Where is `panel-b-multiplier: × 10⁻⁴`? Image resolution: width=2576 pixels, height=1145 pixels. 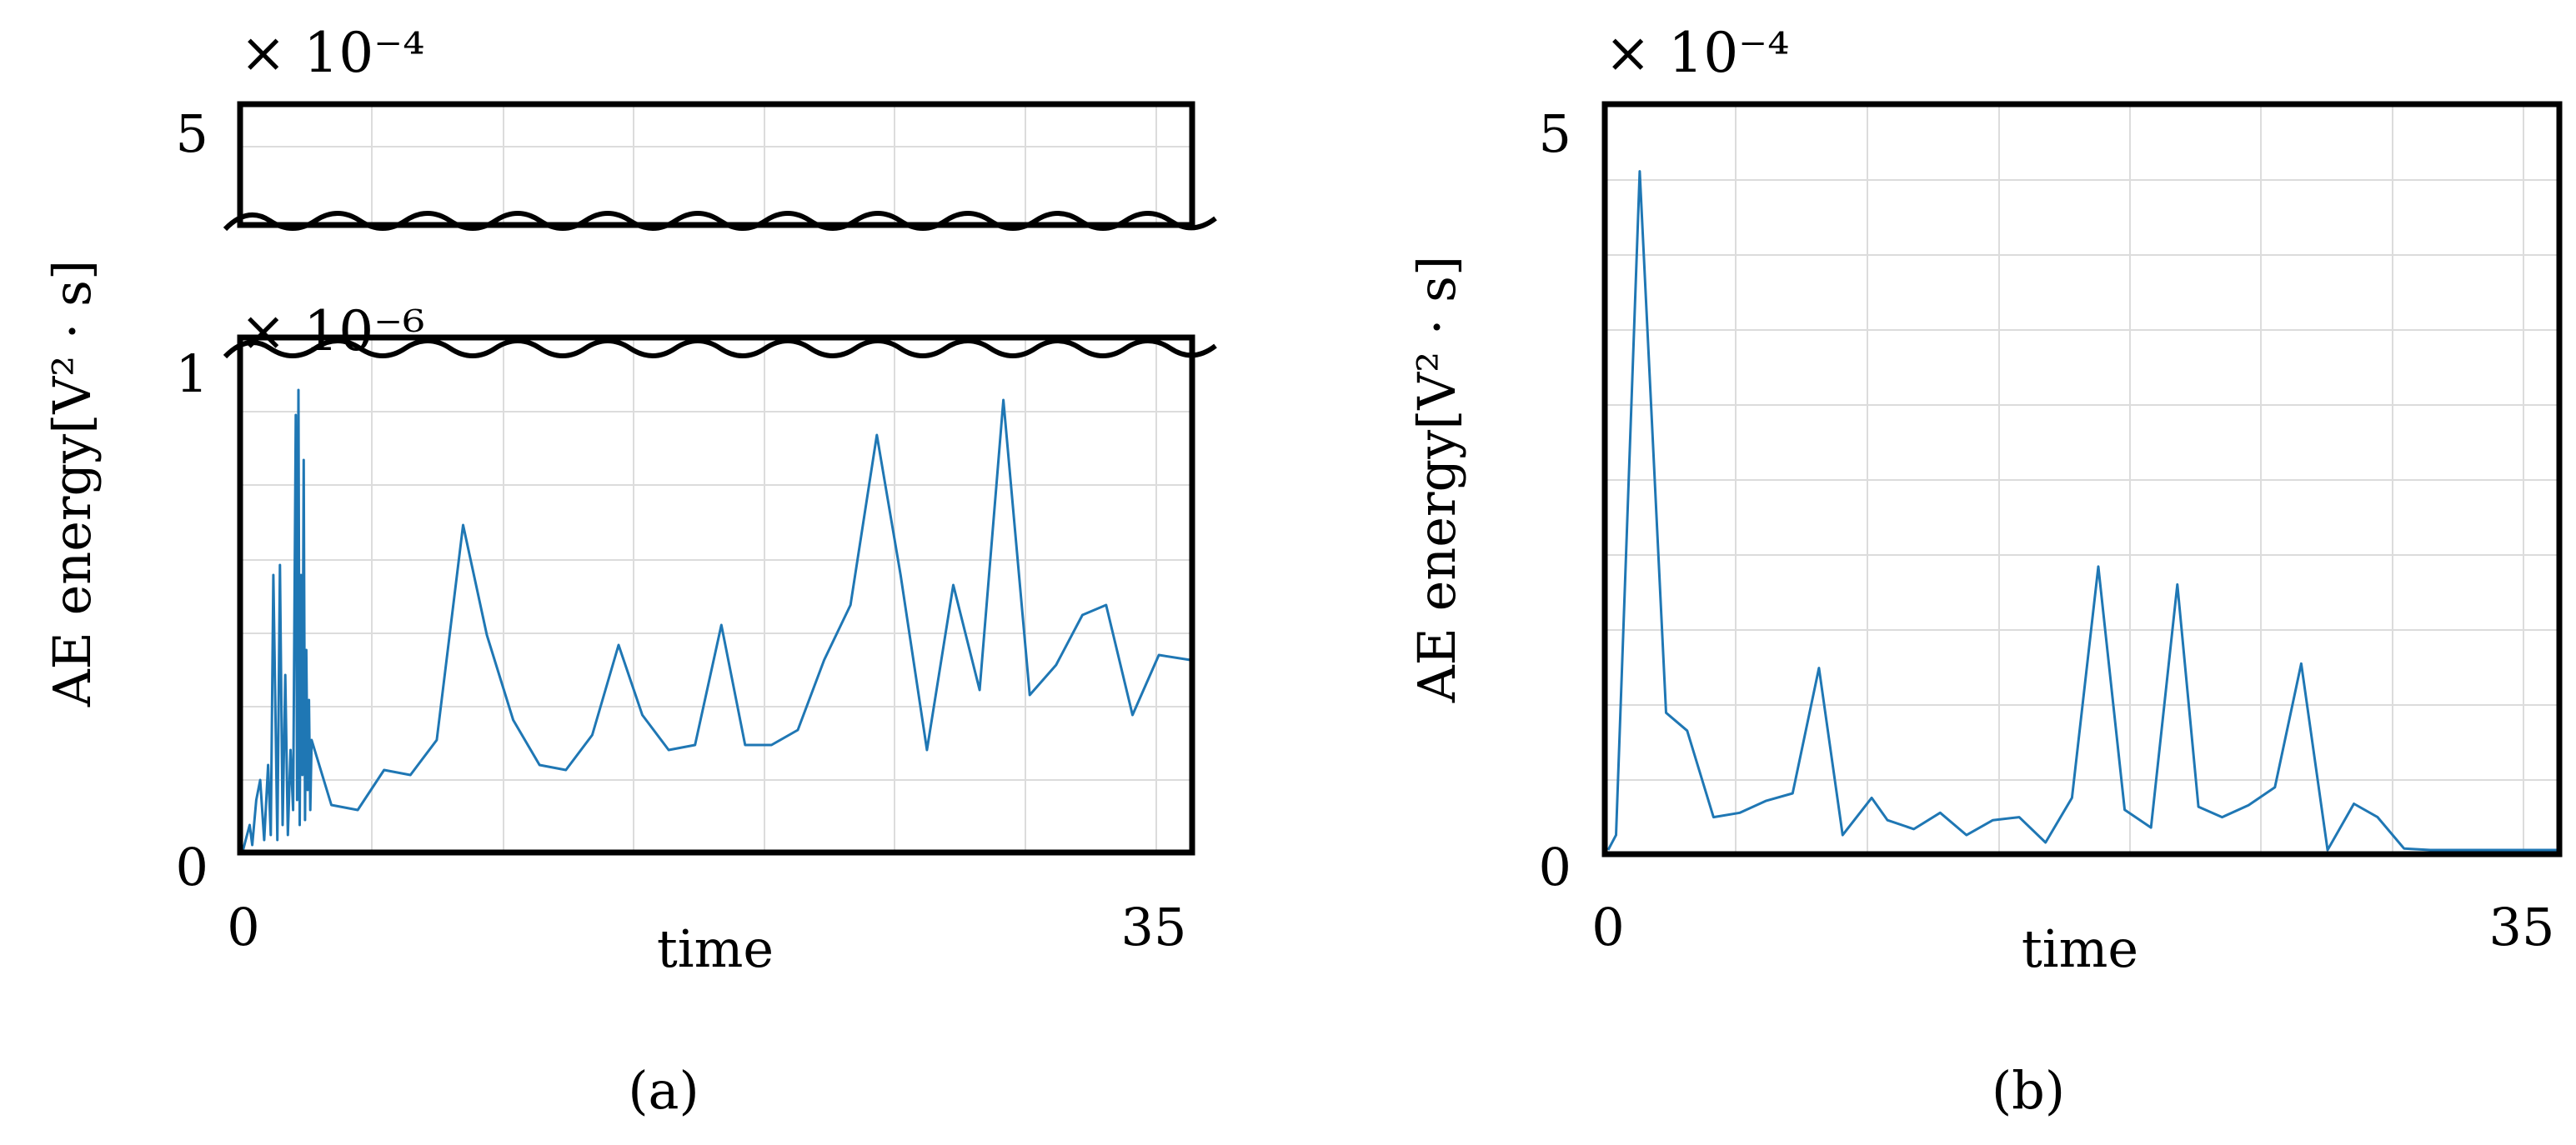
panel-b-multiplier: × 10⁻⁴ is located at coordinates (1697, 53).